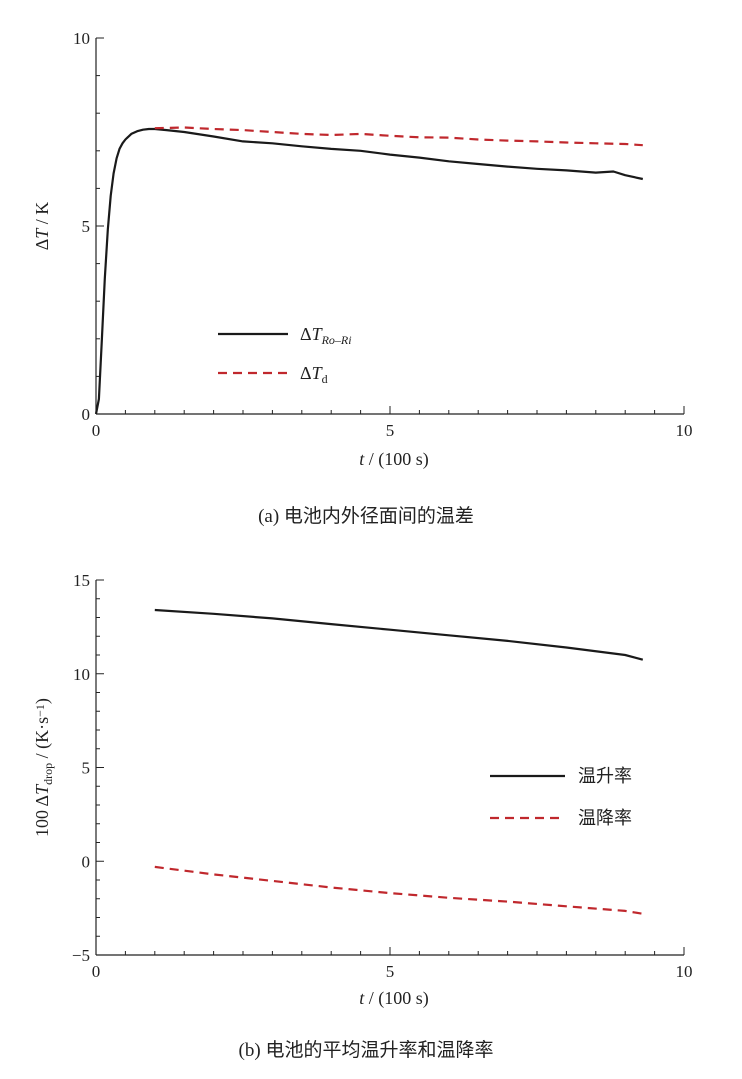 The height and width of the screenshot is (1079, 742). What do you see at coordinates (366, 1050) in the screenshot?
I see `figure-caption: (b) 电池的平均温升率和温降率` at bounding box center [366, 1050].